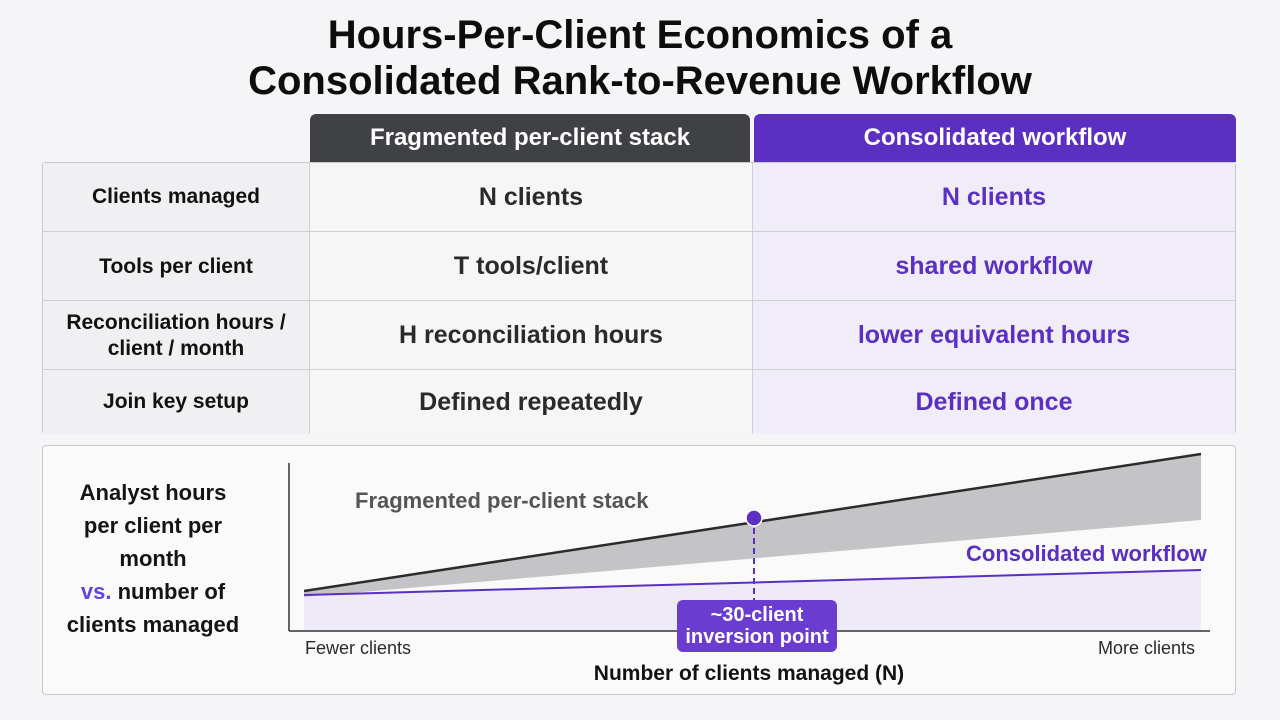  I want to click on fragmented-value: N clients, so click(531, 197).